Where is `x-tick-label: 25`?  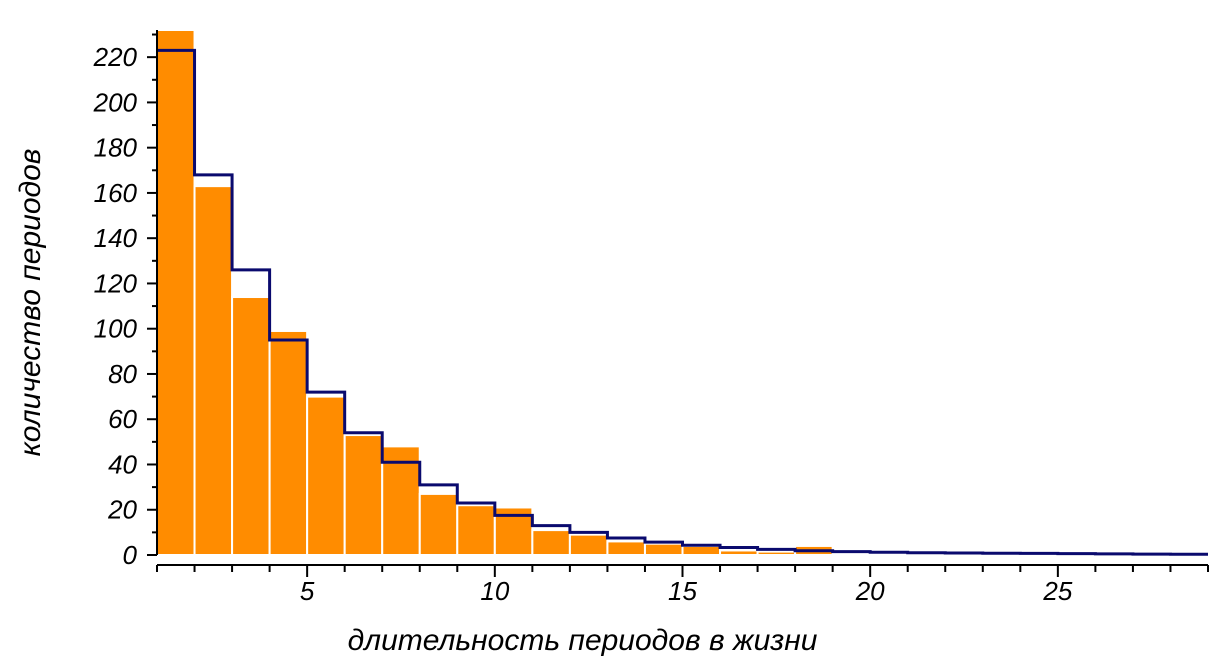 x-tick-label: 25 is located at coordinates (1057, 591).